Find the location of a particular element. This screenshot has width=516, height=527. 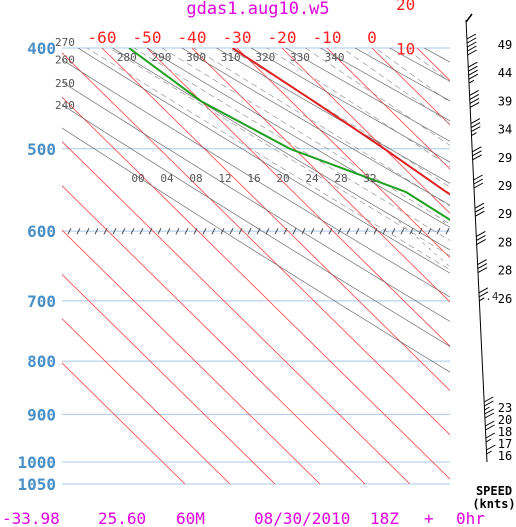

moist-adiabat-label: 28 is located at coordinates (340, 178).